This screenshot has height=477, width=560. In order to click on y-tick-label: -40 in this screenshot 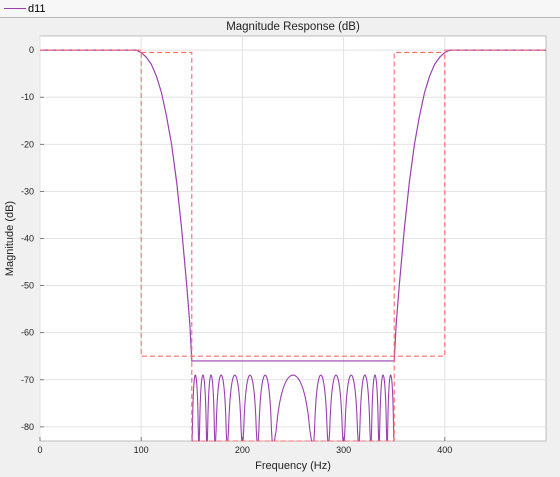, I will do `click(27, 239)`.